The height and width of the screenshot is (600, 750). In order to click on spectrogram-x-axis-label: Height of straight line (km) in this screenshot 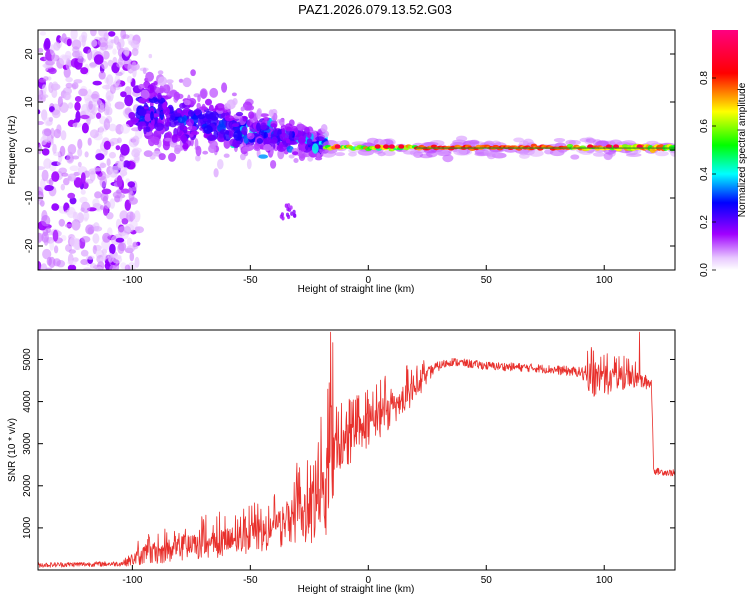, I will do `click(356, 289)`.